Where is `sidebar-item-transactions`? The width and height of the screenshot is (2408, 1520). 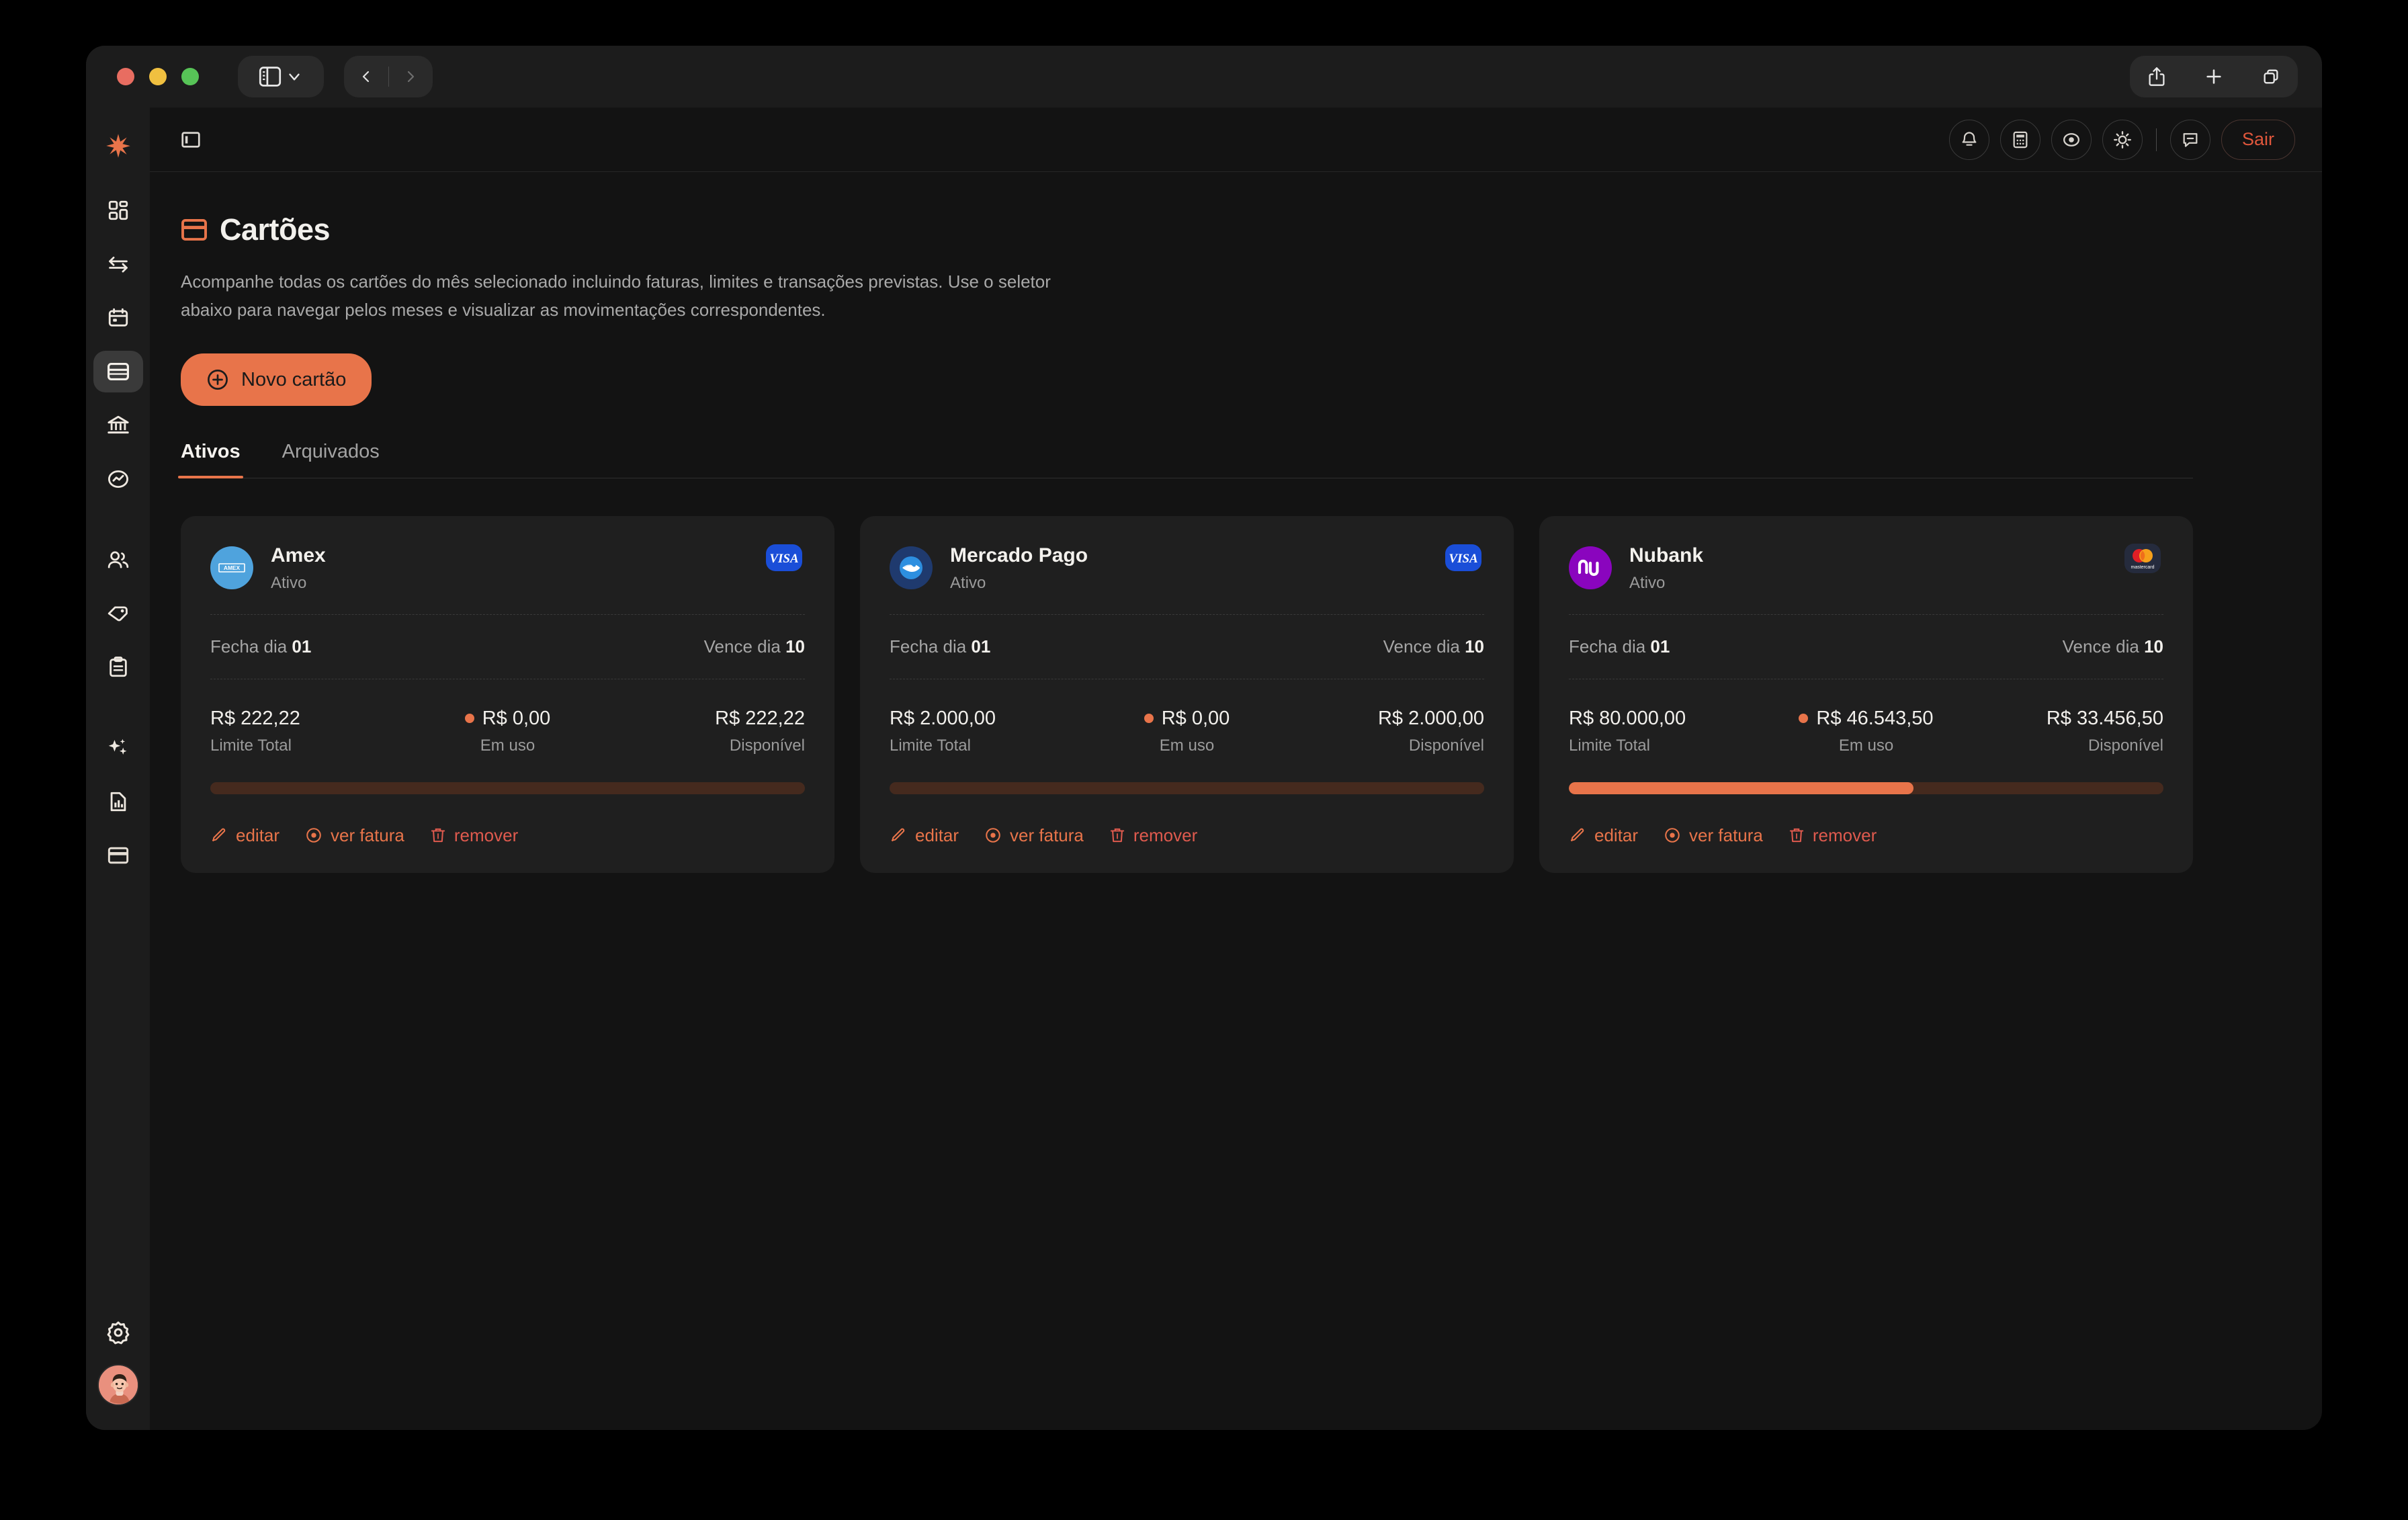
sidebar-item-transactions is located at coordinates (118, 264).